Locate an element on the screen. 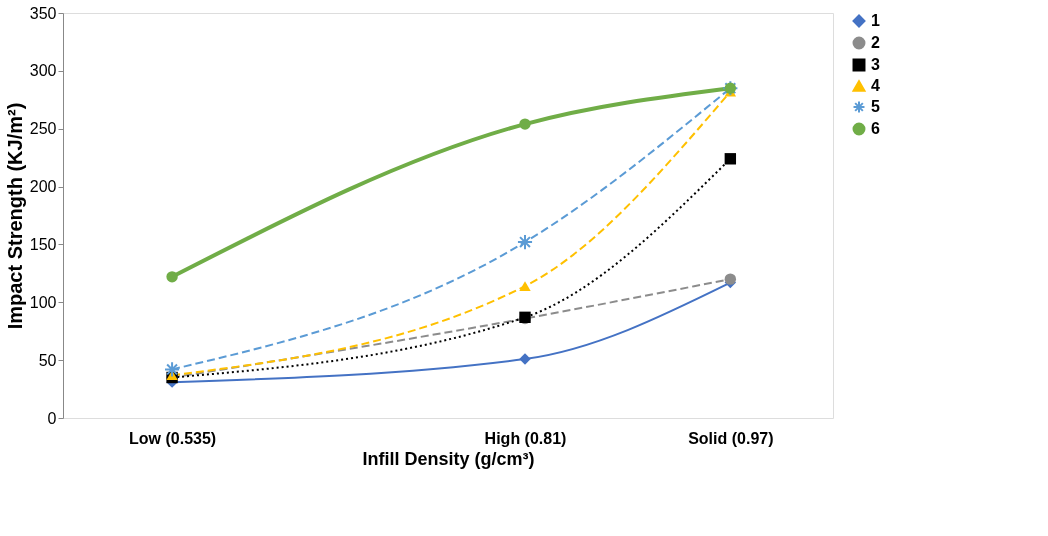 This screenshot has width=1048, height=536. y-tick-label: 0 is located at coordinates (52, 418).